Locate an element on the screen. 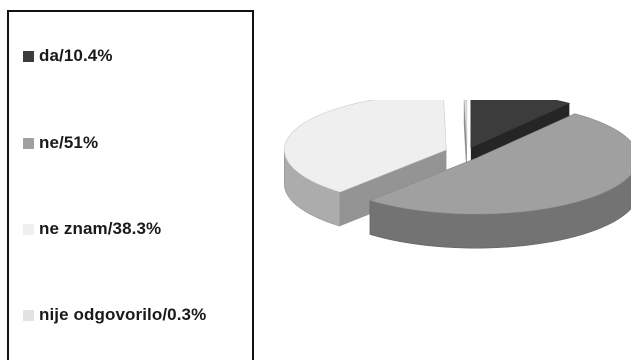 Image resolution: width=631 pixels, height=360 pixels. legend-item-ne-znam: ne znam/38.3% is located at coordinates (92, 229).